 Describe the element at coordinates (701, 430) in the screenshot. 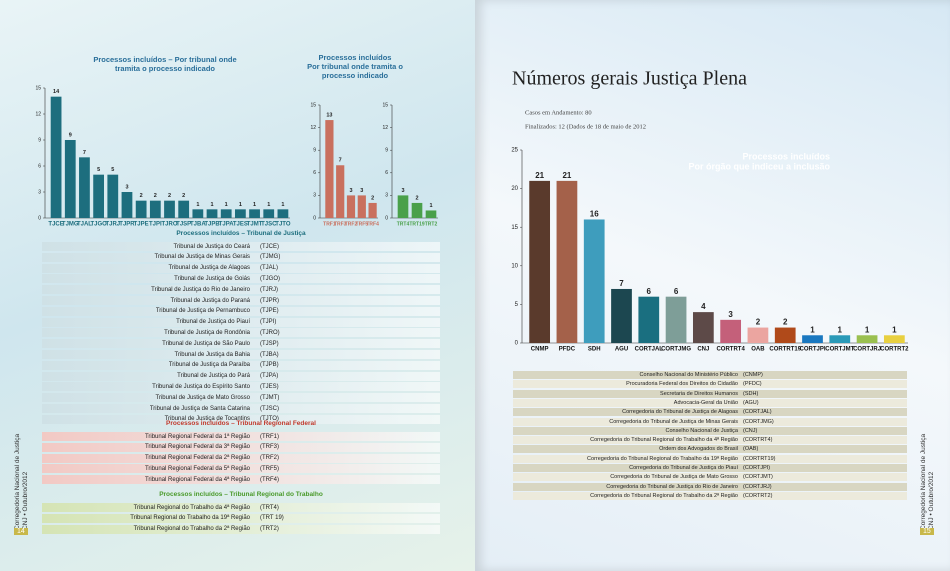

I see `row-name: Conselho Nacional de Justiça` at that location.